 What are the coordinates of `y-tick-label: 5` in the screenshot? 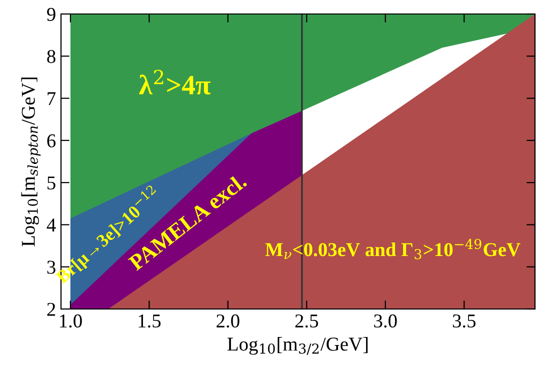 It's located at (52, 183).